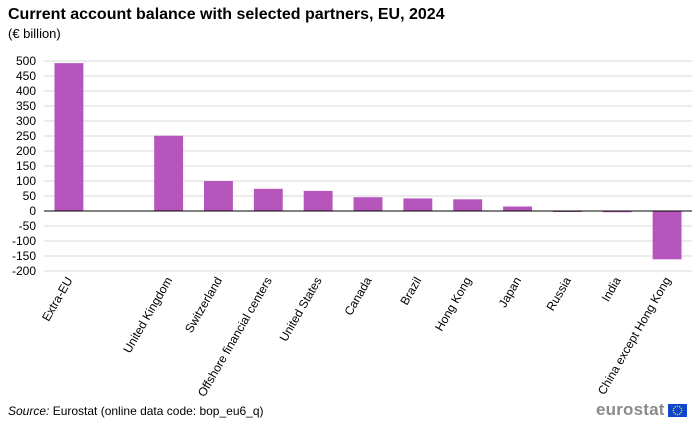  I want to click on x-tick-label: Hong Kong, so click(453, 304).